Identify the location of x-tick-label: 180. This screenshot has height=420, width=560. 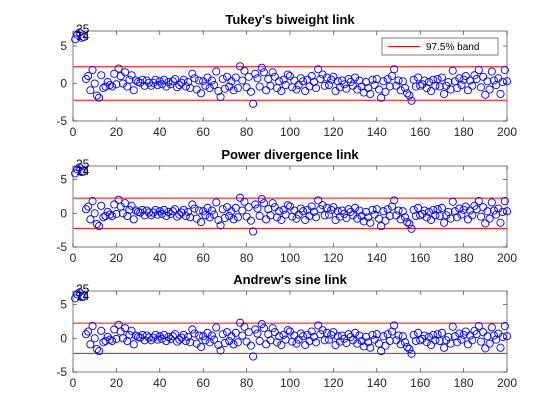
(464, 132).